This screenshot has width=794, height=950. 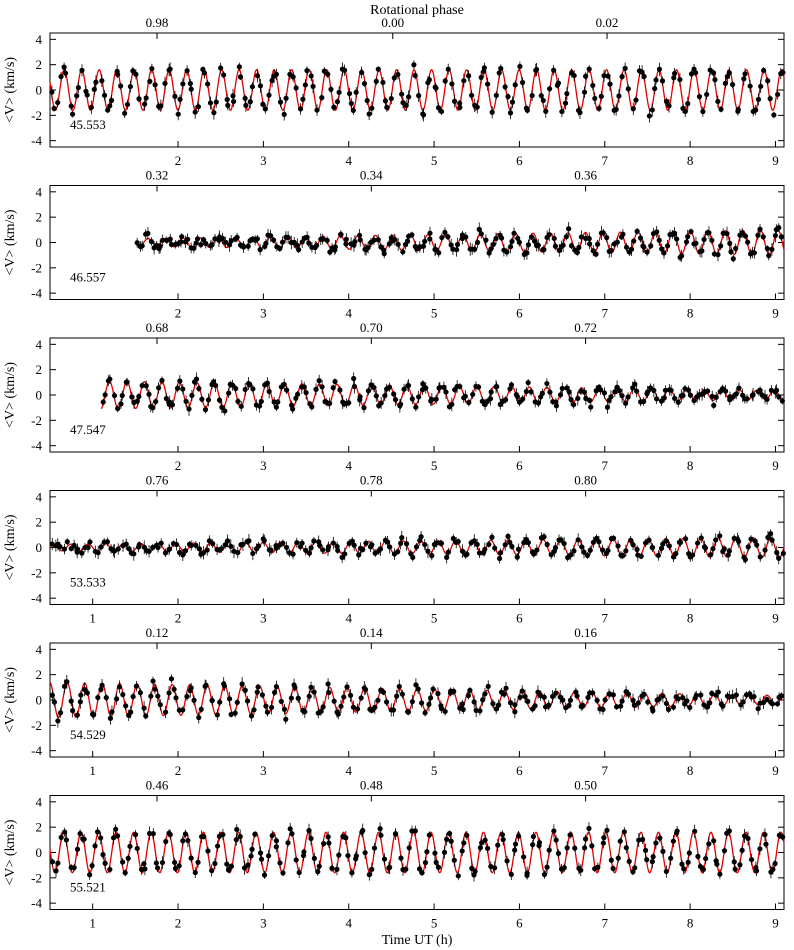 I want to click on y-tick-label: -2, so click(x=36, y=572).